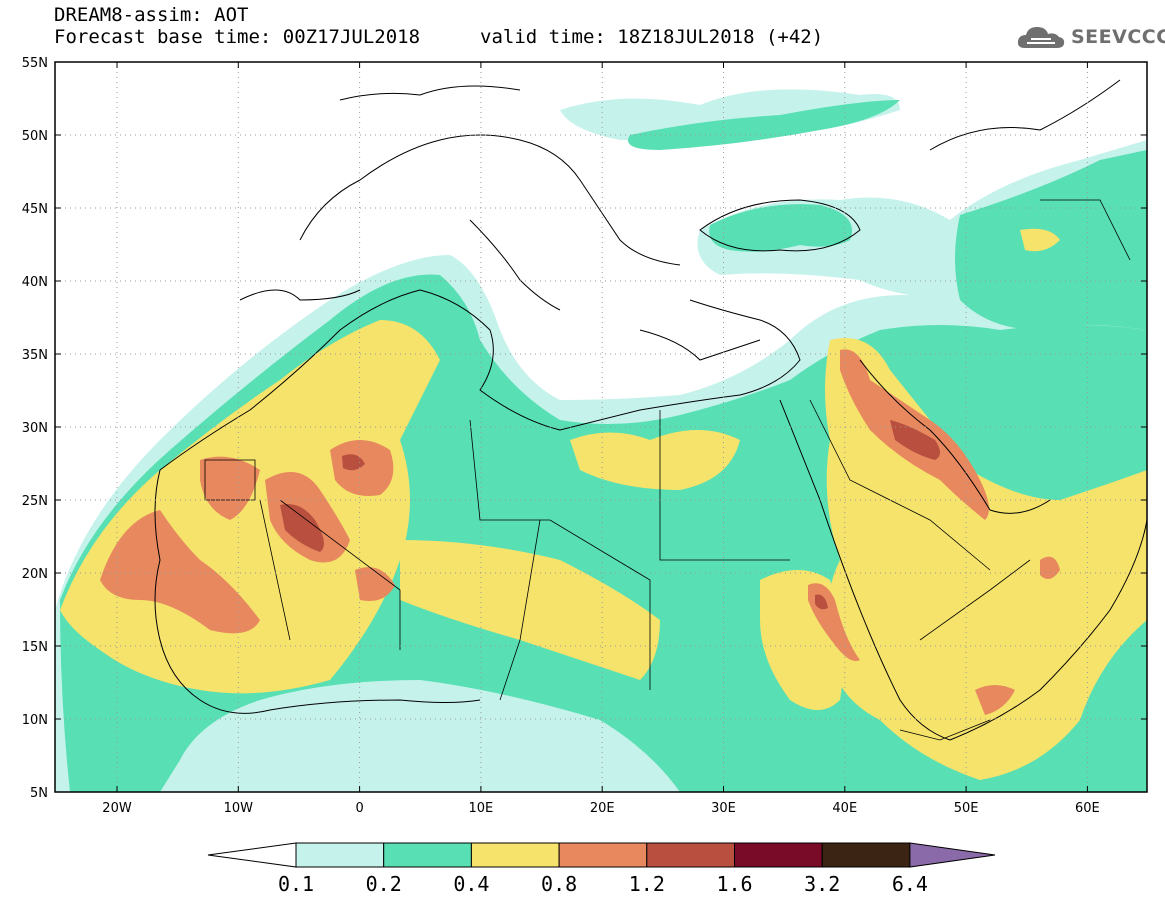 Image resolution: width=1165 pixels, height=905 pixels. Describe the element at coordinates (909, 884) in the screenshot. I see `colorbar-label: 6.4` at that location.